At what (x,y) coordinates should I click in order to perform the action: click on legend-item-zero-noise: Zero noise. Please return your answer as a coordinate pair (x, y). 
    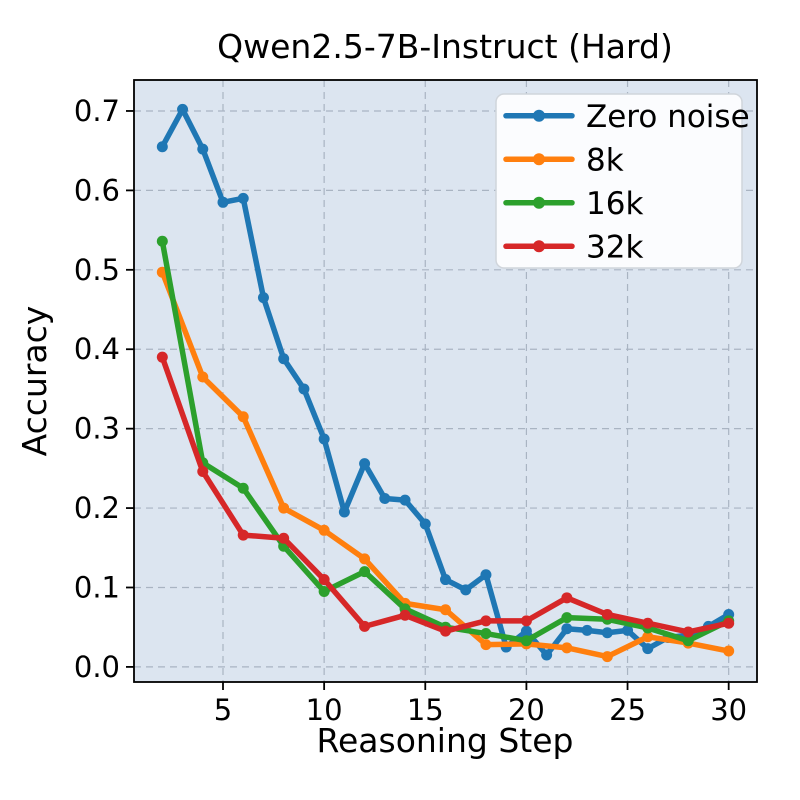
    Looking at the image, I should click on (626, 117).